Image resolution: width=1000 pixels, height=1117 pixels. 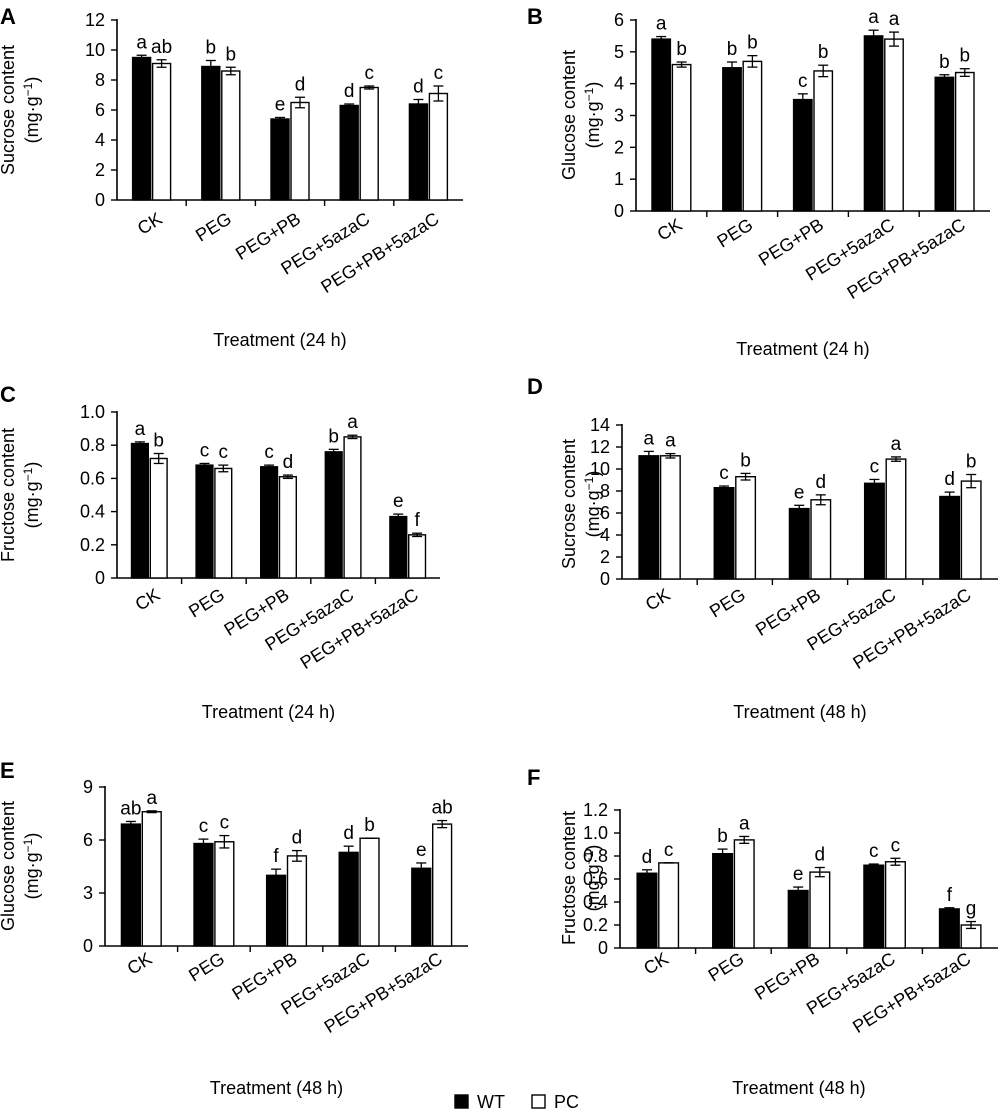 I want to click on significance-label: ab, so click(x=161, y=47).